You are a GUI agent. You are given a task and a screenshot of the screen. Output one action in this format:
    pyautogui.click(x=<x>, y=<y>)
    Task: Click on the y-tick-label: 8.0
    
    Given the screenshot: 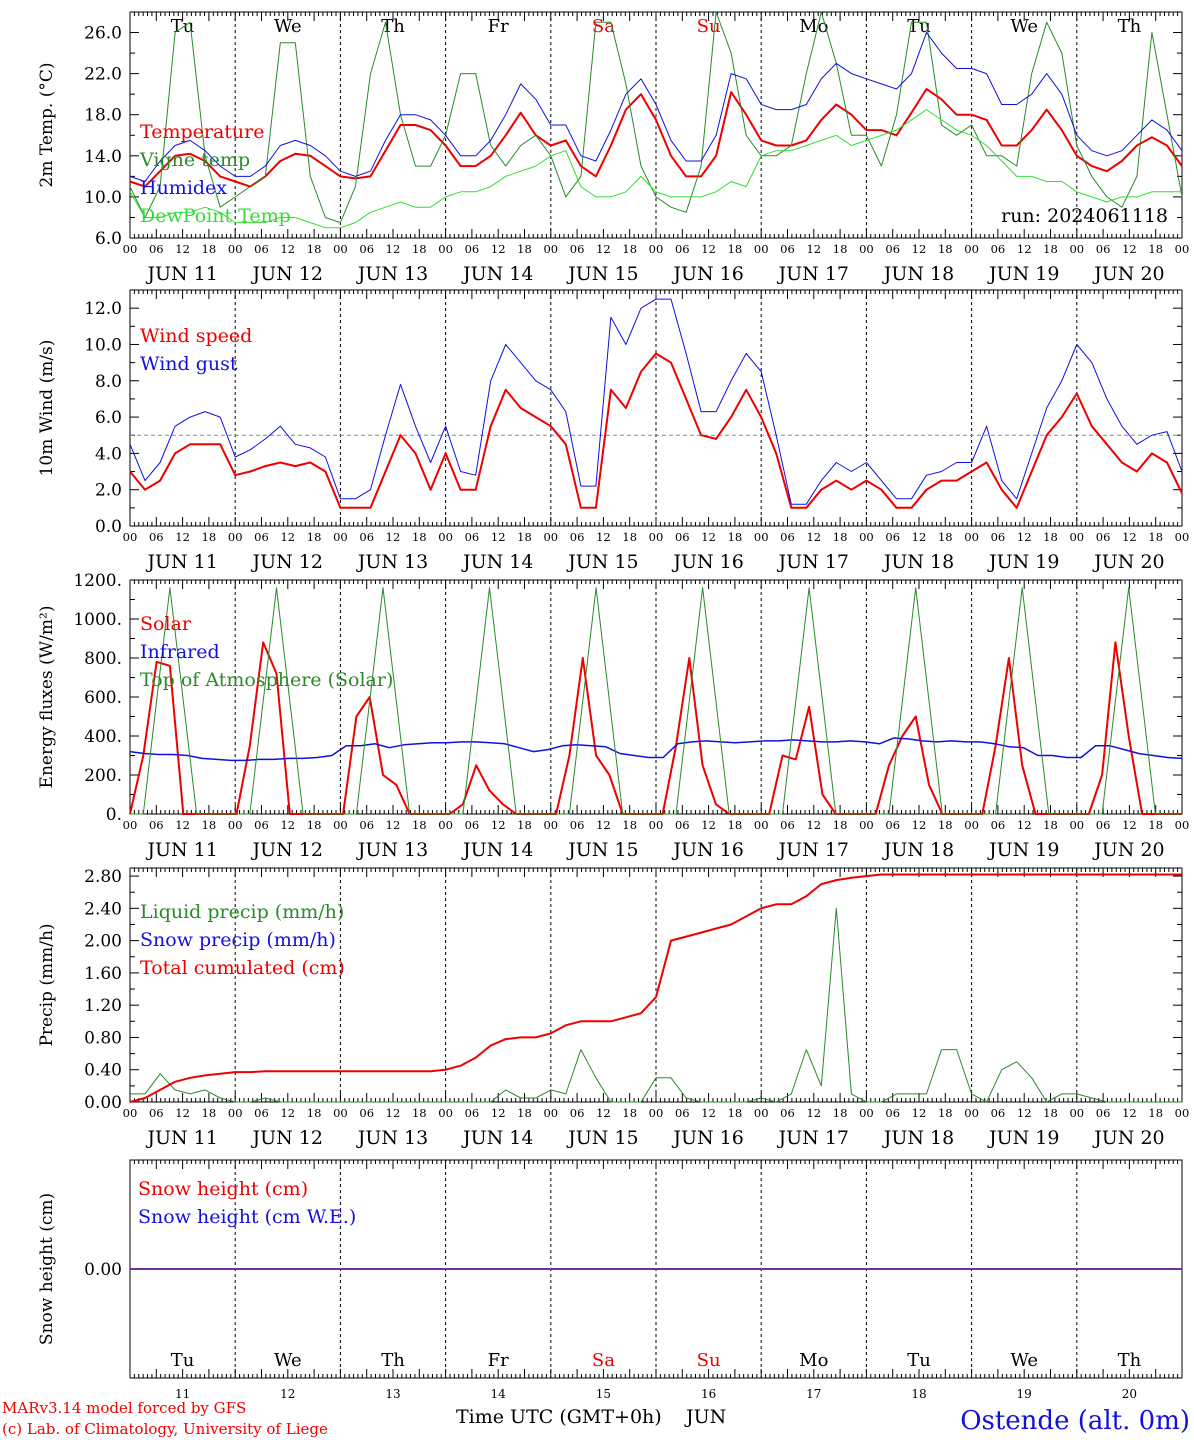 What is the action you would take?
    pyautogui.click(x=108, y=382)
    